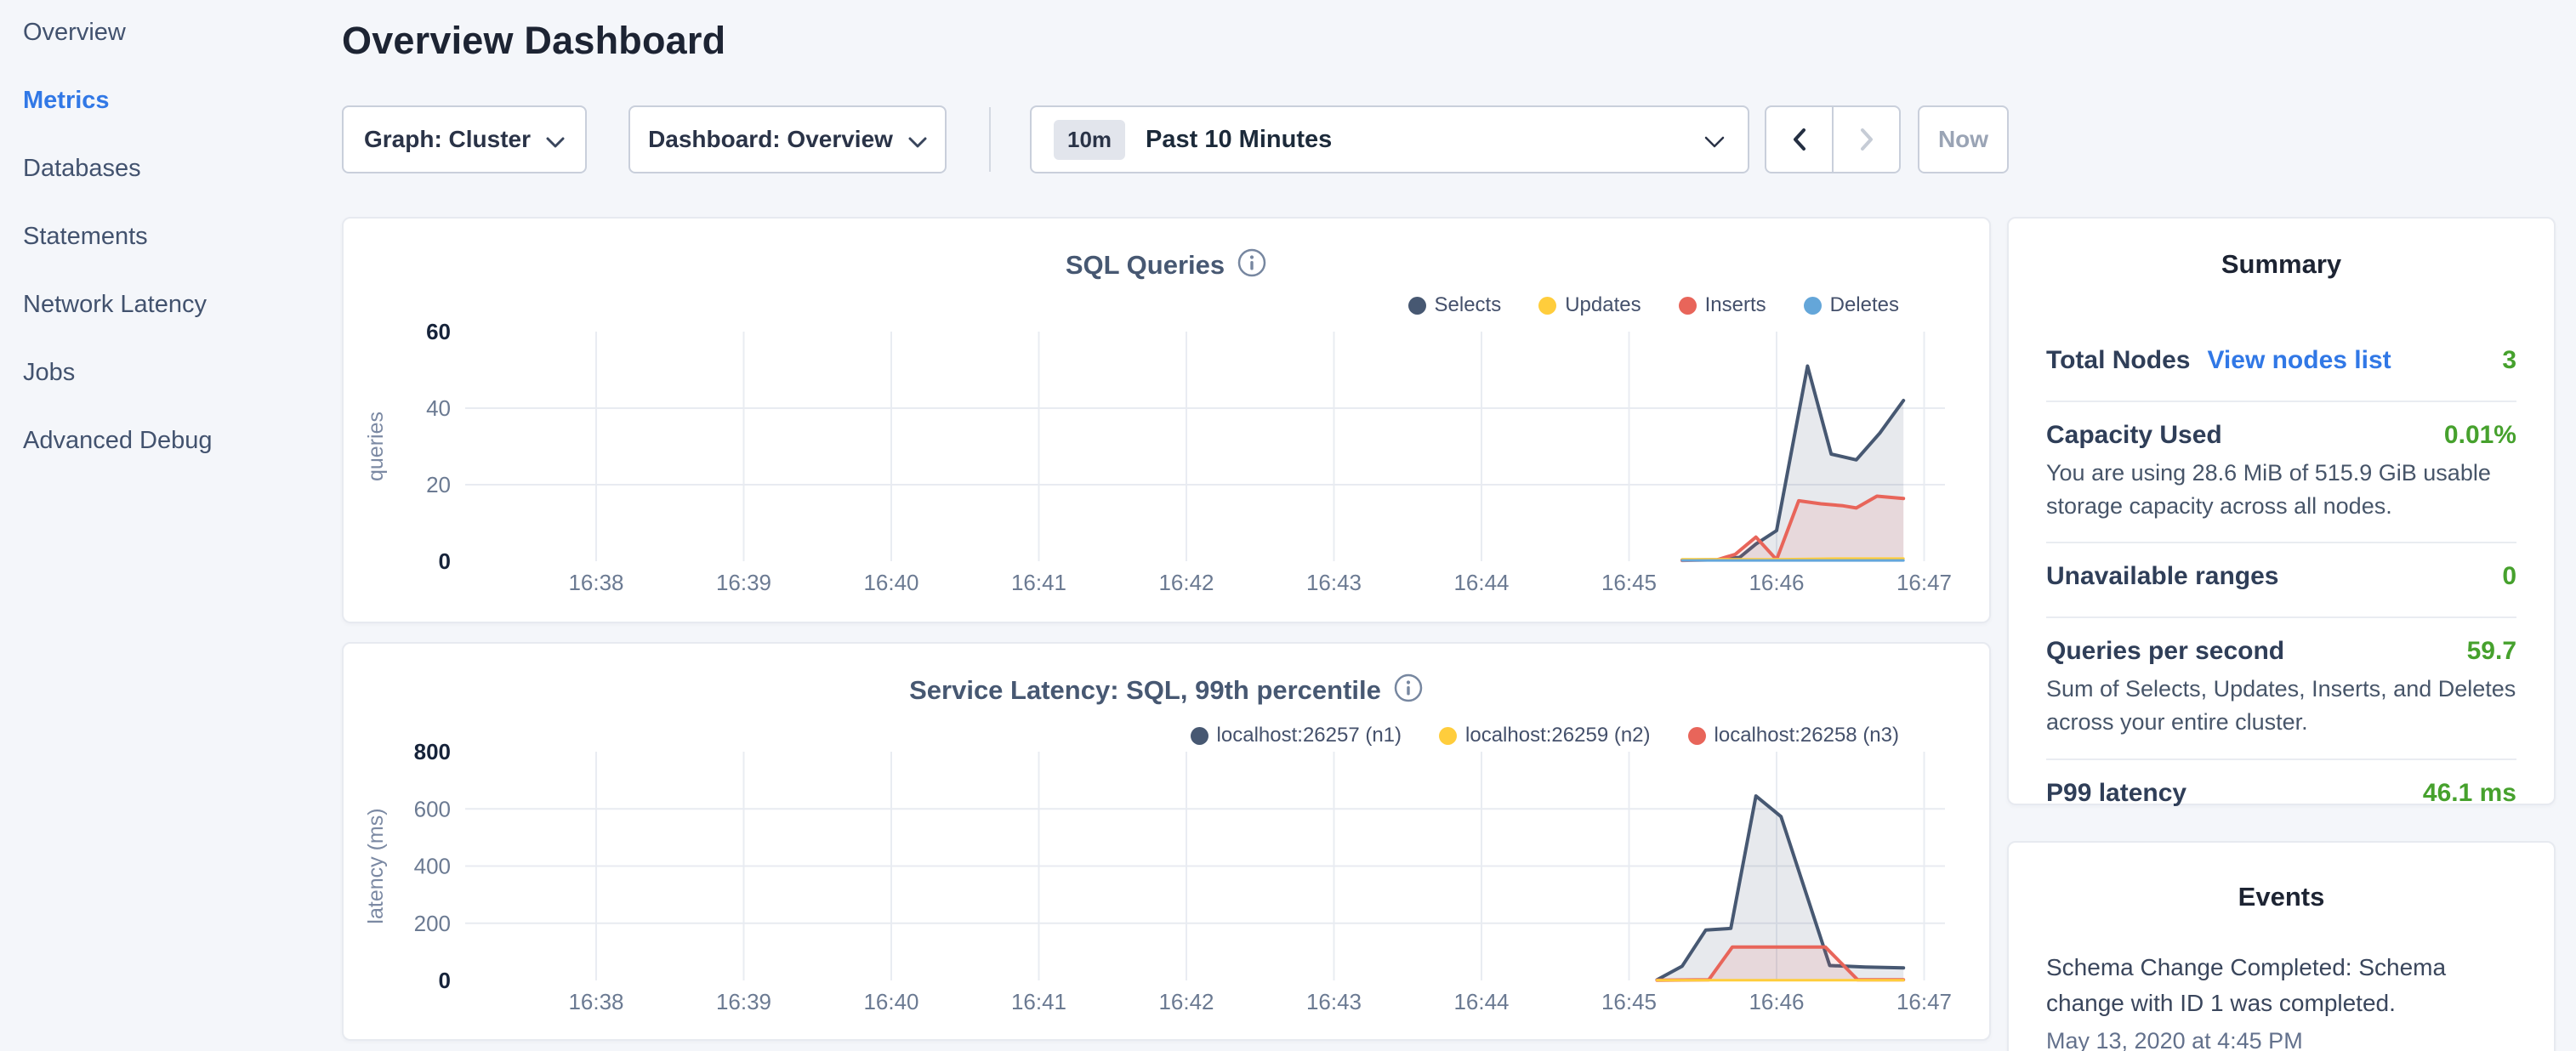 The height and width of the screenshot is (1051, 2576). What do you see at coordinates (2281, 897) in the screenshot?
I see `events-title: Events` at bounding box center [2281, 897].